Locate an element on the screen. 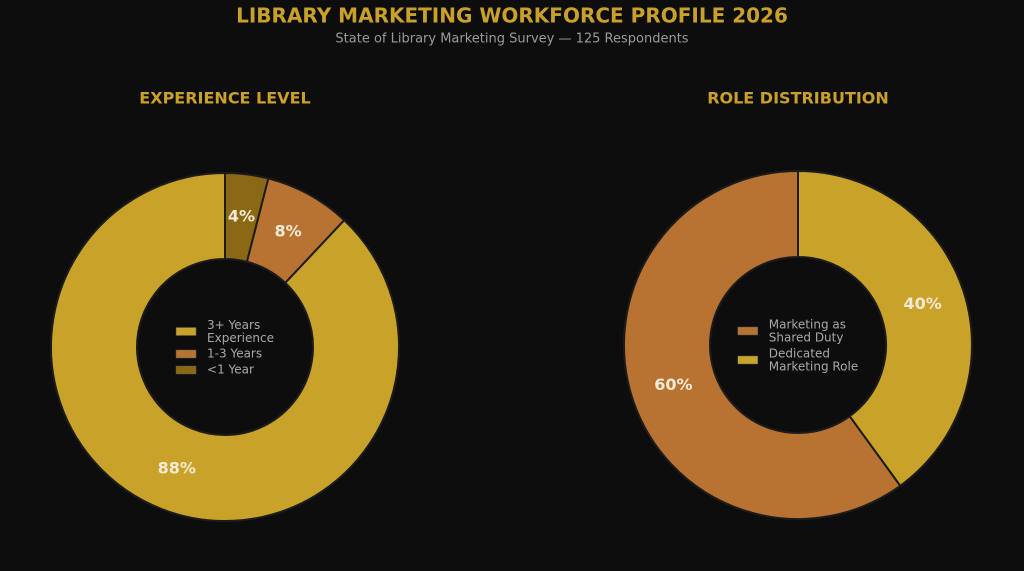 This screenshot has width=1024, height=571. value-label: 88% is located at coordinates (177, 467).